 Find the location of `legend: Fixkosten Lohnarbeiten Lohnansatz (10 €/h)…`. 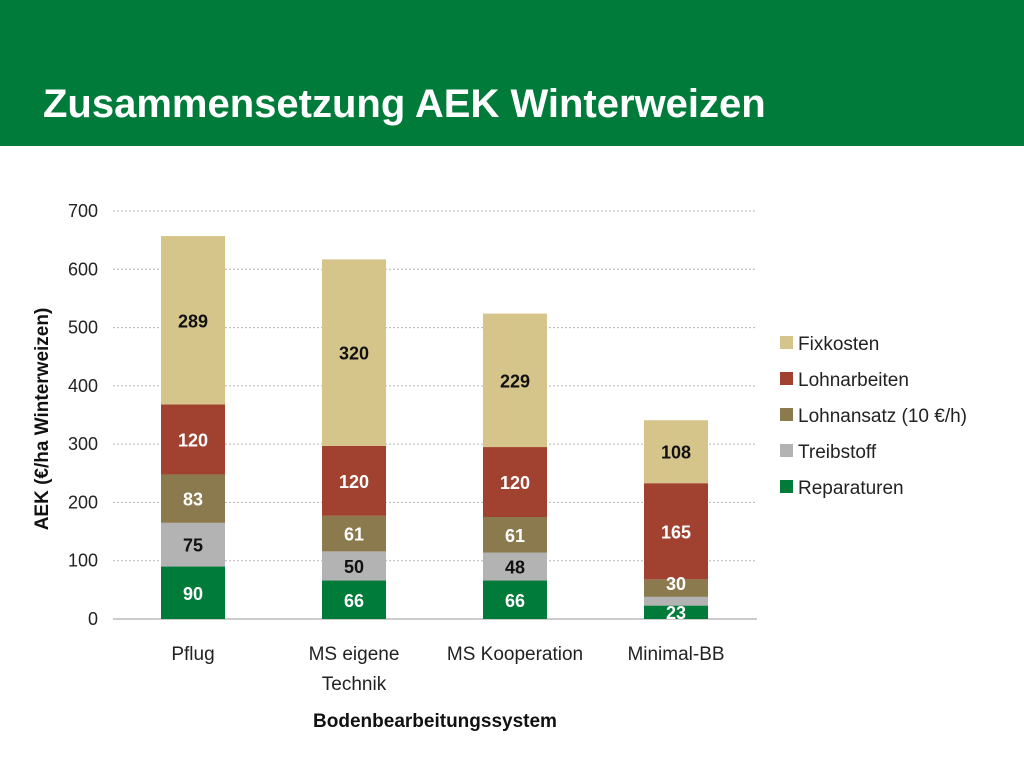

legend: Fixkosten Lohnarbeiten Lohnansatz (10 €/h)… is located at coordinates (873, 416).